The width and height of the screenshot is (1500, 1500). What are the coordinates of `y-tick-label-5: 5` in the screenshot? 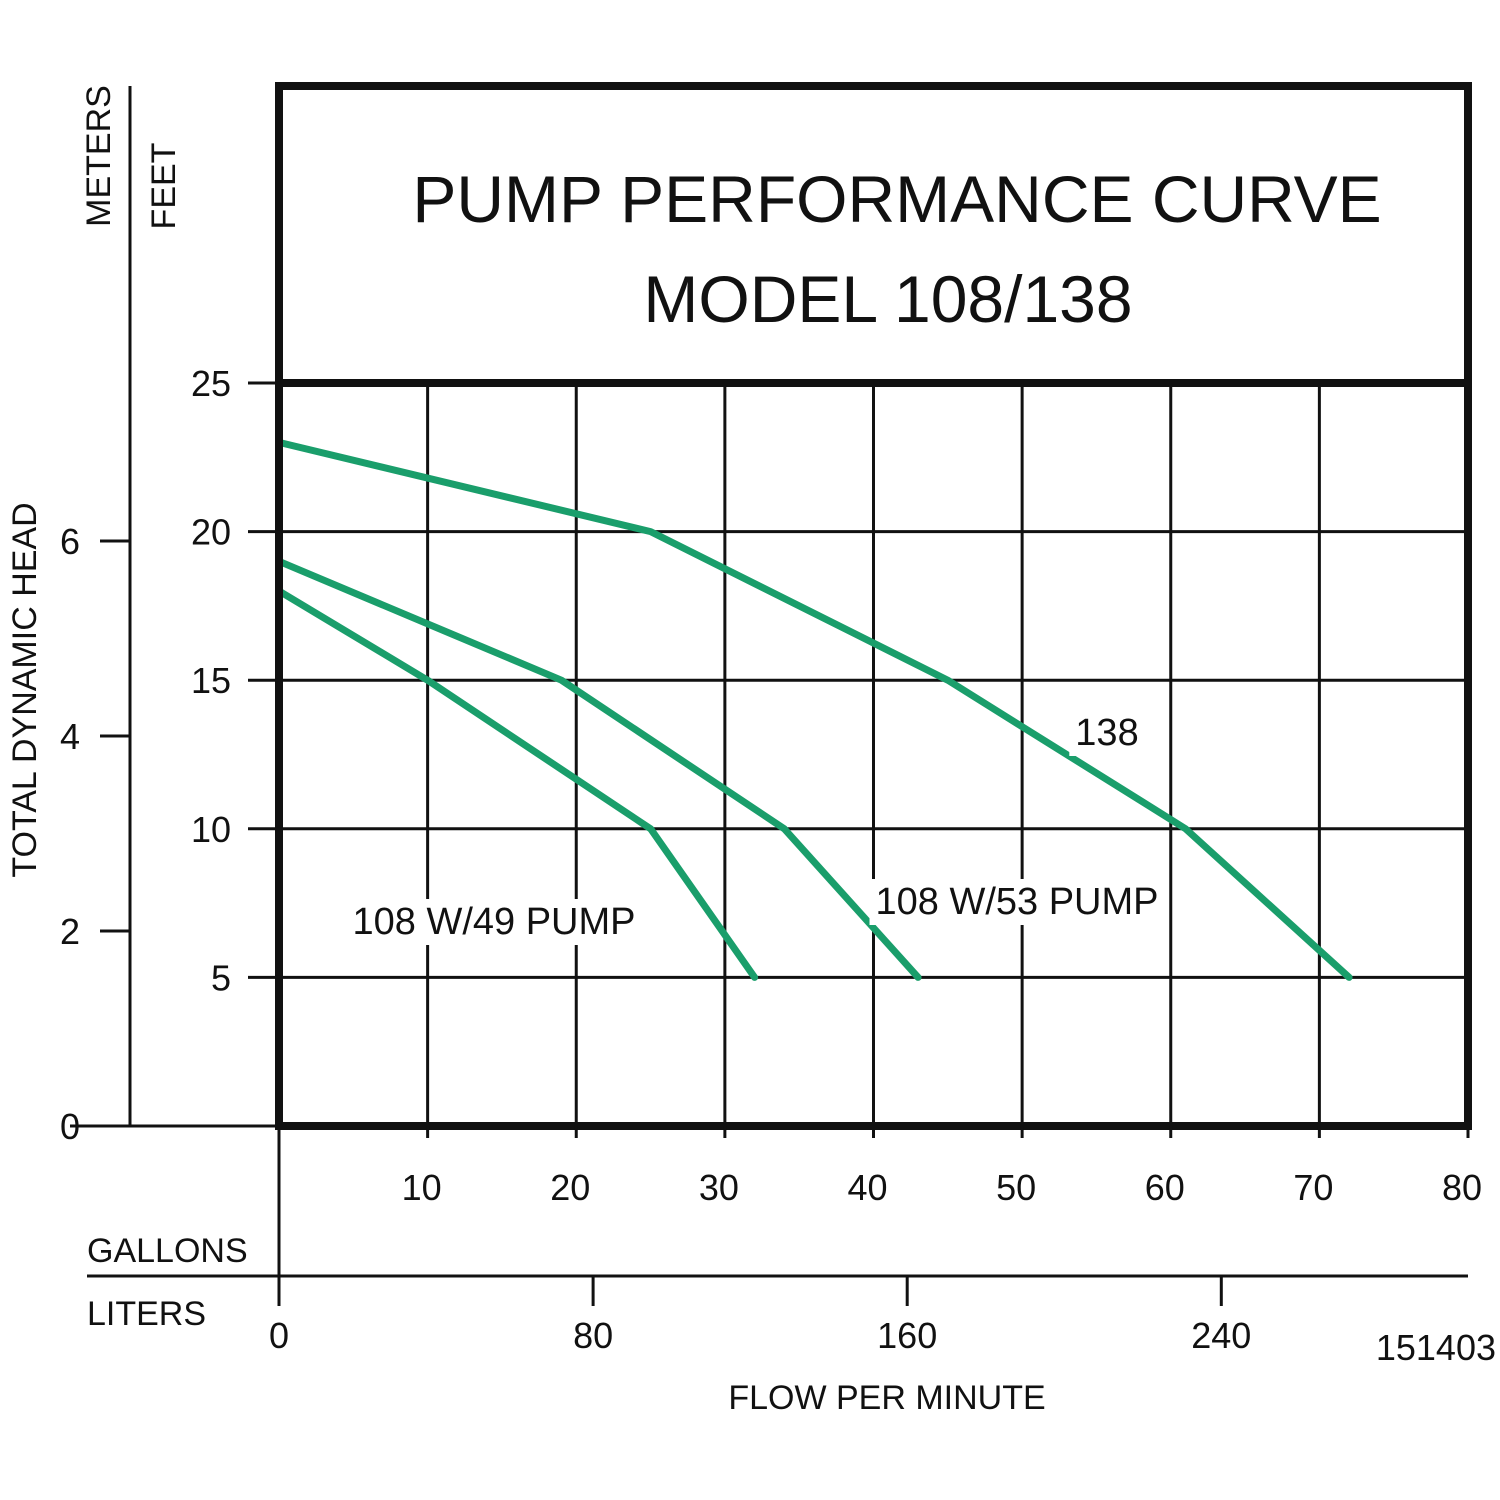 It's located at (221, 977).